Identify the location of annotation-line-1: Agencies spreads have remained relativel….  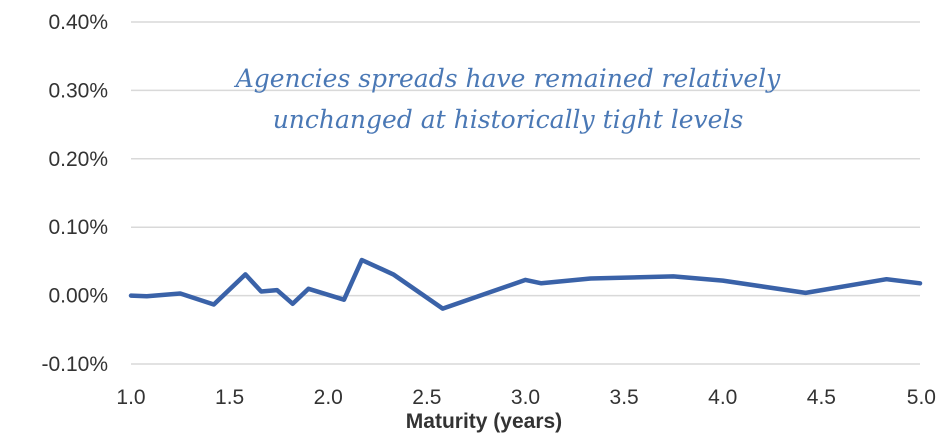
(507, 78).